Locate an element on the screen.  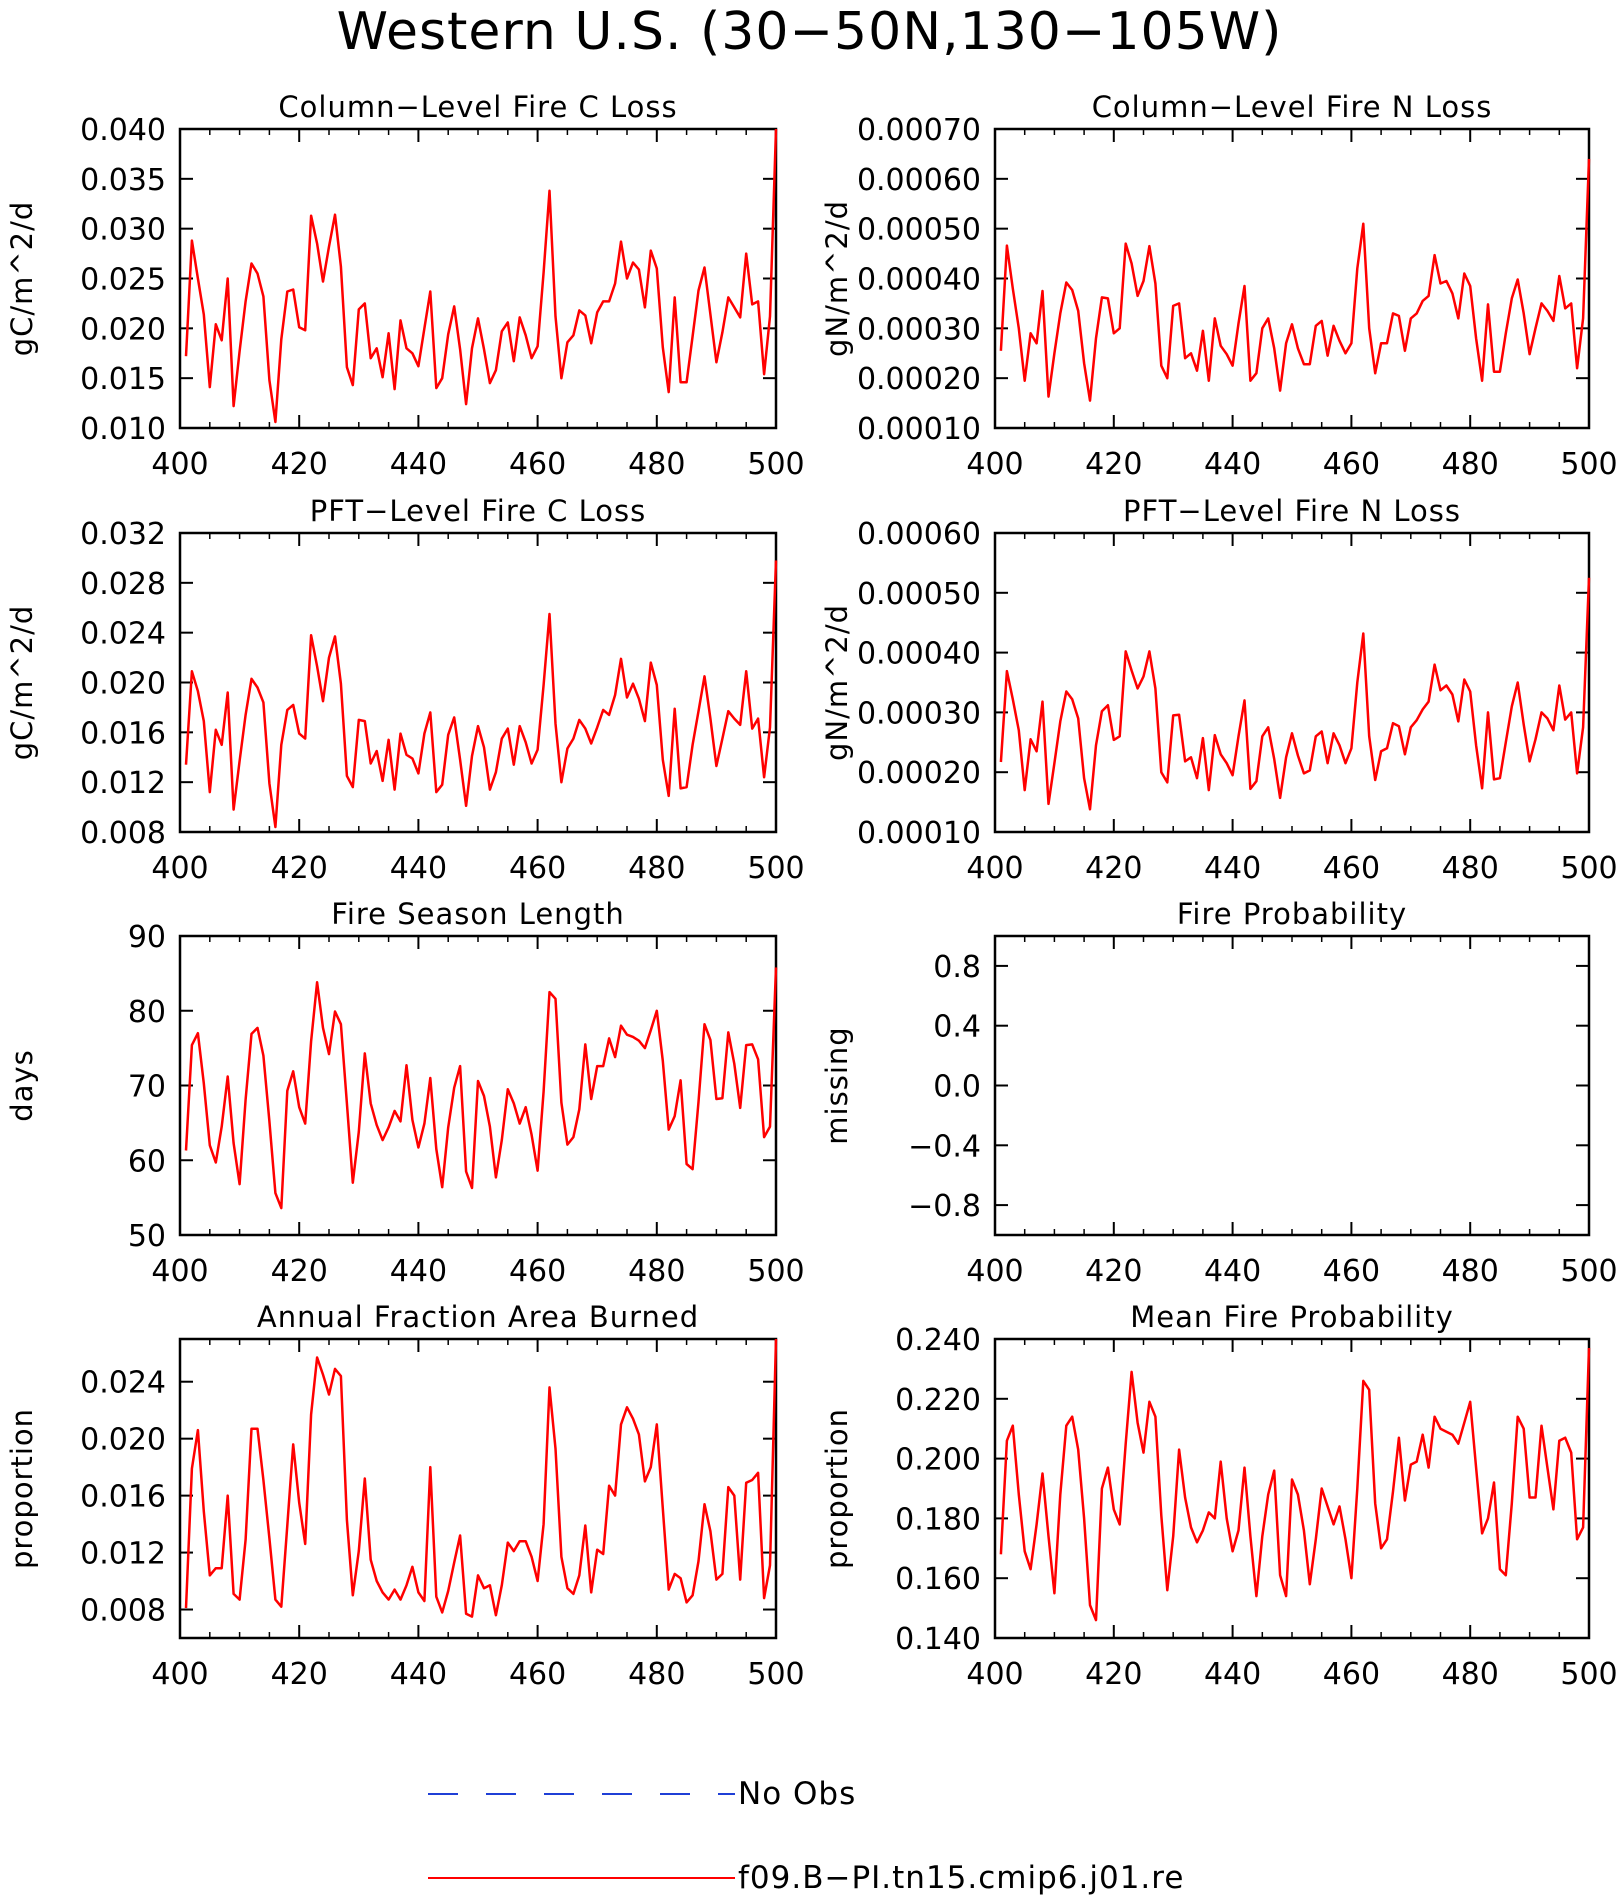
panel-title: PFT−Level Fire C Loss is located at coordinates (478, 511).